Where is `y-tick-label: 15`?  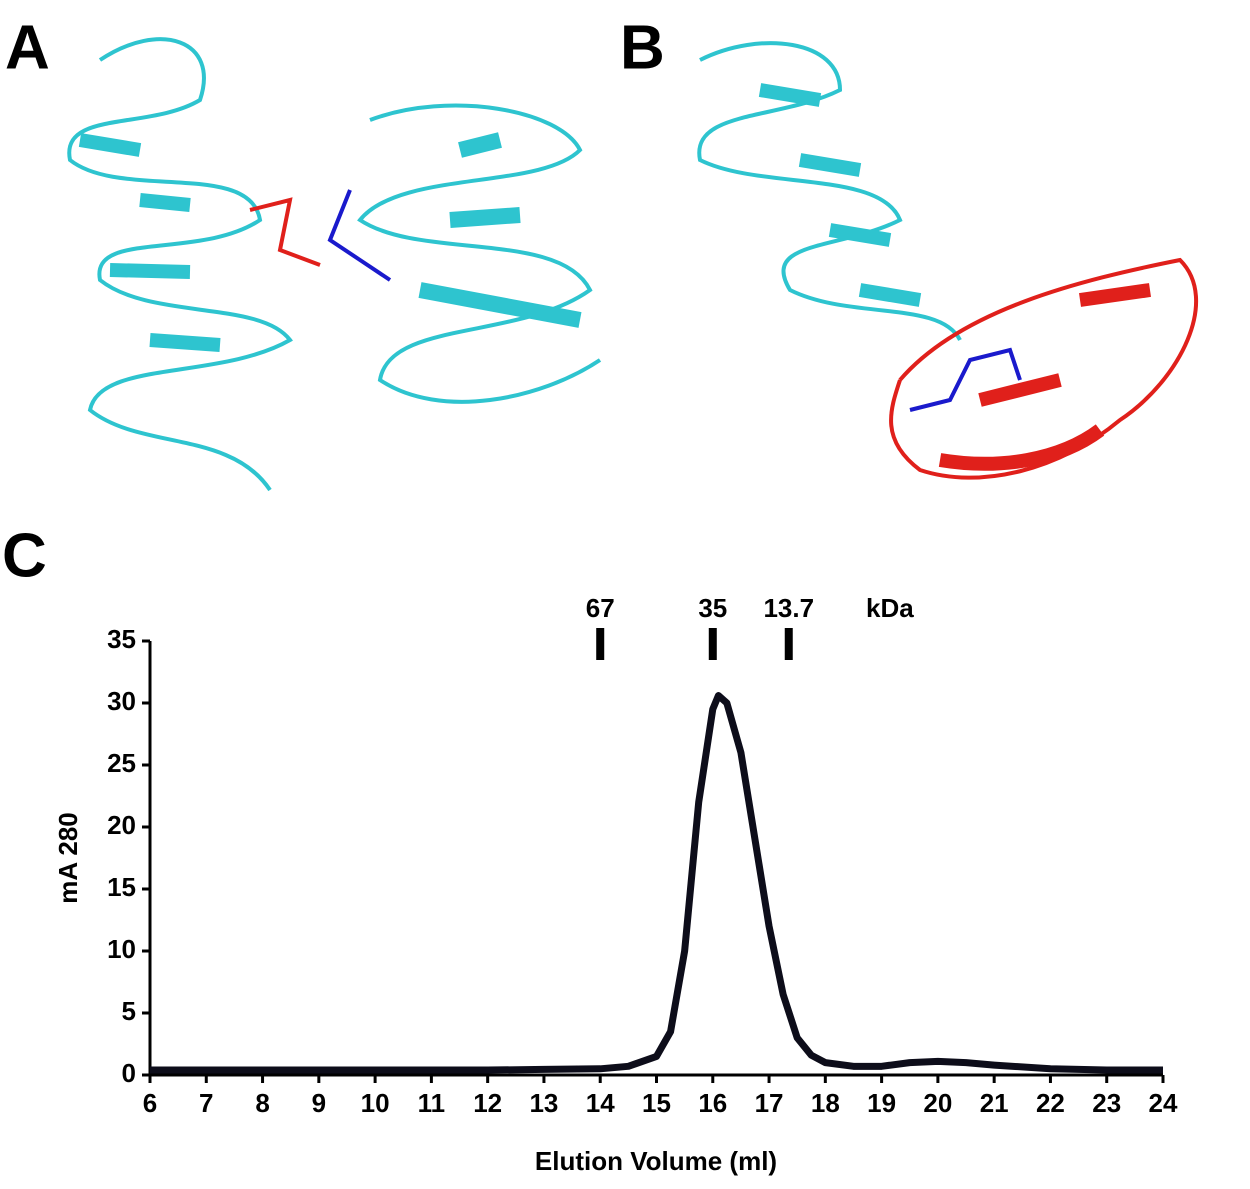
y-tick-label: 15 is located at coordinates (121, 887).